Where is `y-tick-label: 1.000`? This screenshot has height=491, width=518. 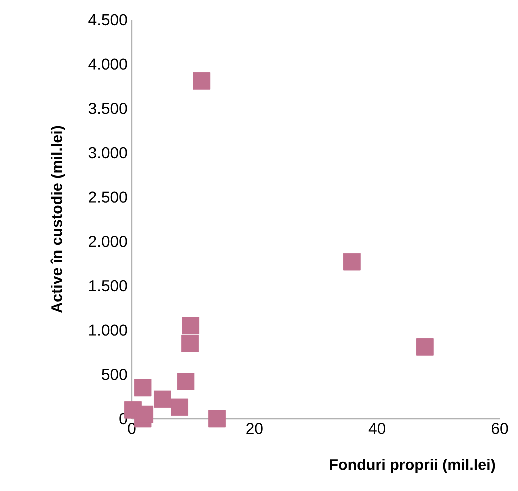
y-tick-label: 1.000 is located at coordinates (108, 330).